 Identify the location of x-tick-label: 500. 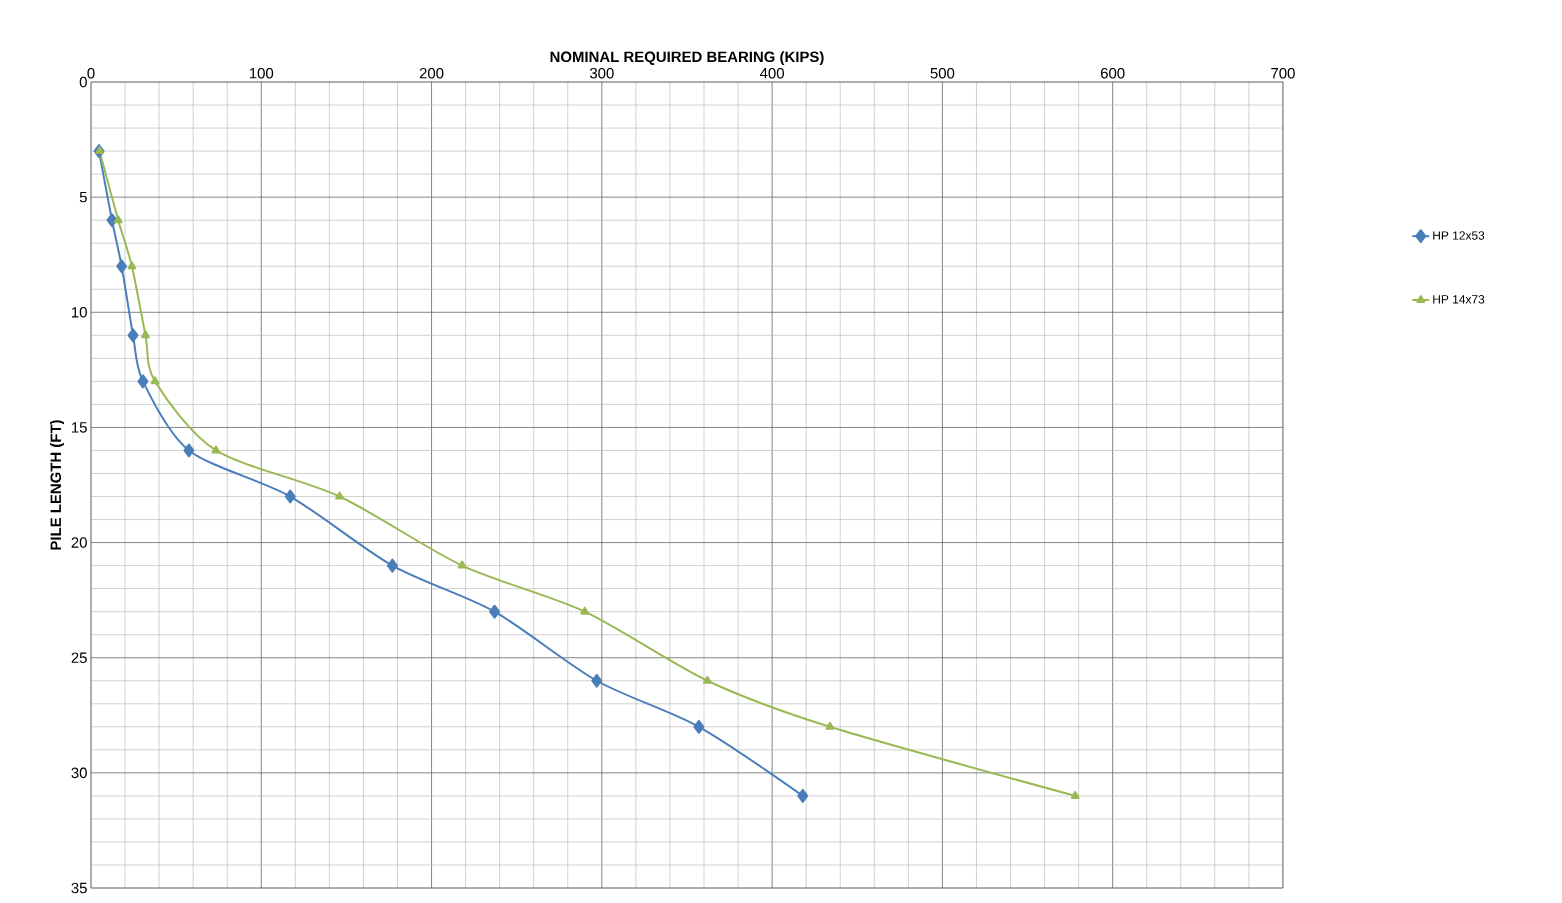
(942, 73).